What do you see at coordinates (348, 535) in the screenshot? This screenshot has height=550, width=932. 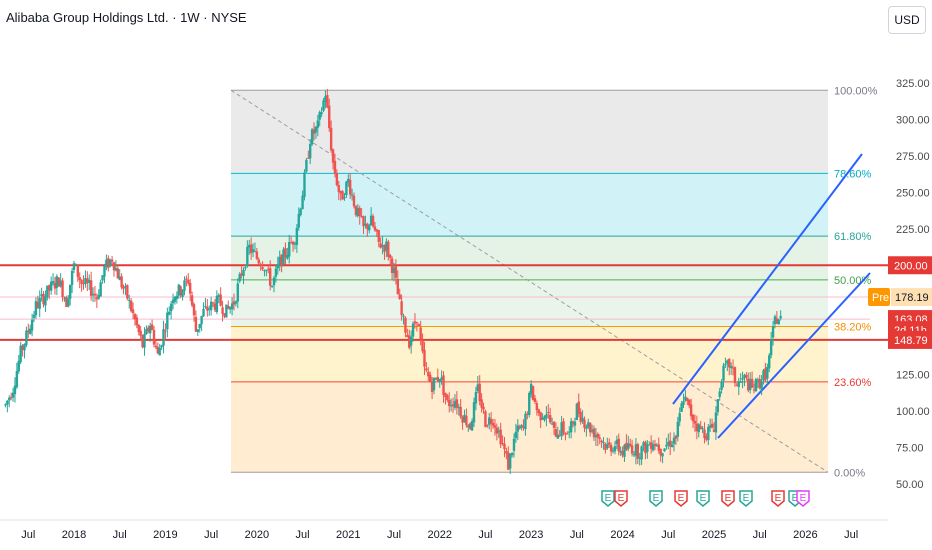 I see `x-tick-label: 2021` at bounding box center [348, 535].